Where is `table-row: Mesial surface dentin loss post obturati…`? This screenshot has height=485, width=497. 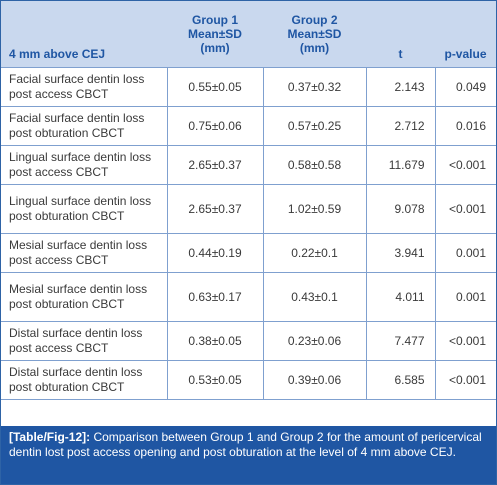
table-row: Mesial surface dentin loss post obturati… is located at coordinates (248, 297).